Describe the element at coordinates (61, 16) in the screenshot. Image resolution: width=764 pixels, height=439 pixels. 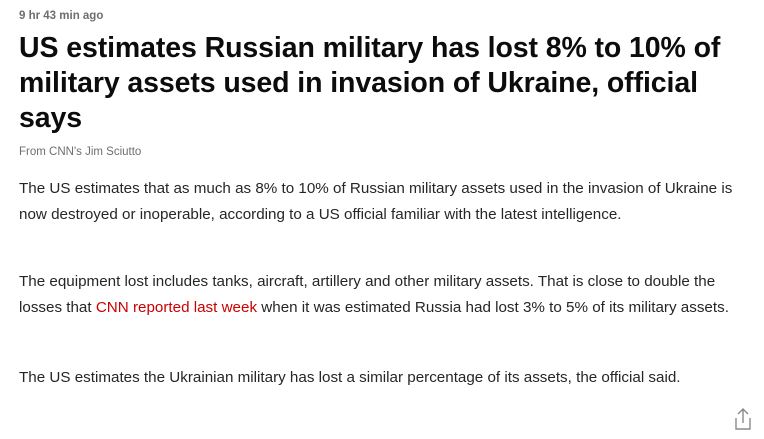
I see `post-timestamp: 9 hr 43 min ago` at that location.